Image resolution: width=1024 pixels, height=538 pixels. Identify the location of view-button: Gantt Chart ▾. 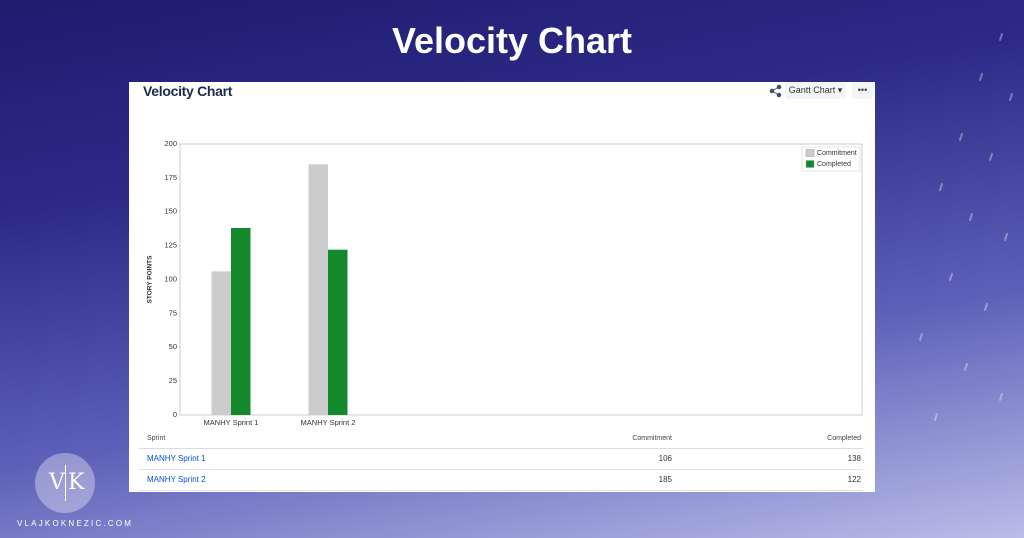
(815, 90).